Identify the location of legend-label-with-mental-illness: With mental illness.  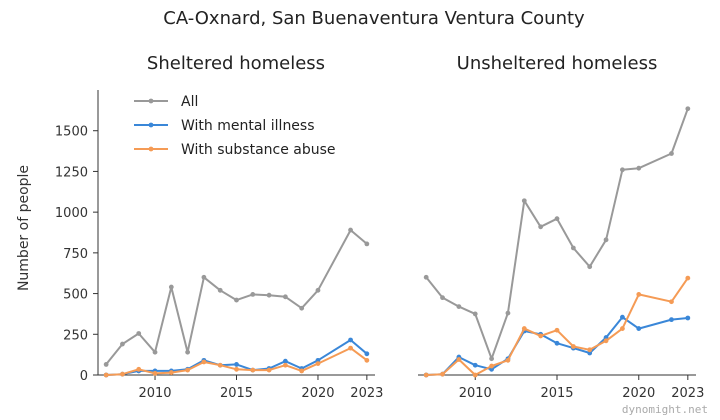
(248, 126).